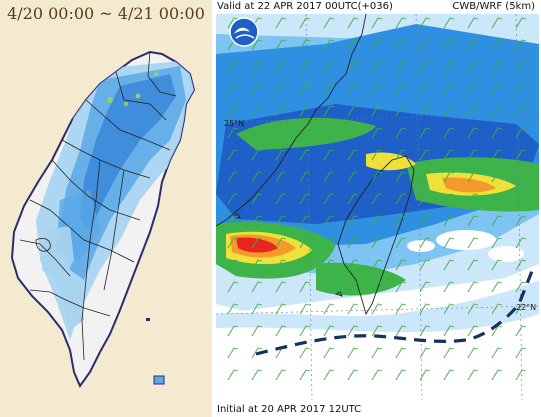 The width and height of the screenshot is (541, 417). Describe the element at coordinates (234, 123) in the screenshot. I see `lat-label-25n: 25°N` at that location.